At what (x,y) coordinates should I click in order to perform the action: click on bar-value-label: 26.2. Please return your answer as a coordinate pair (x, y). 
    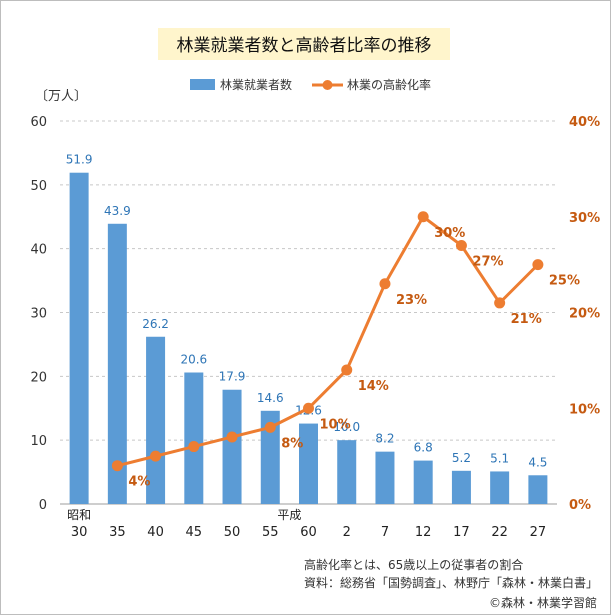
    Looking at the image, I should click on (155, 324).